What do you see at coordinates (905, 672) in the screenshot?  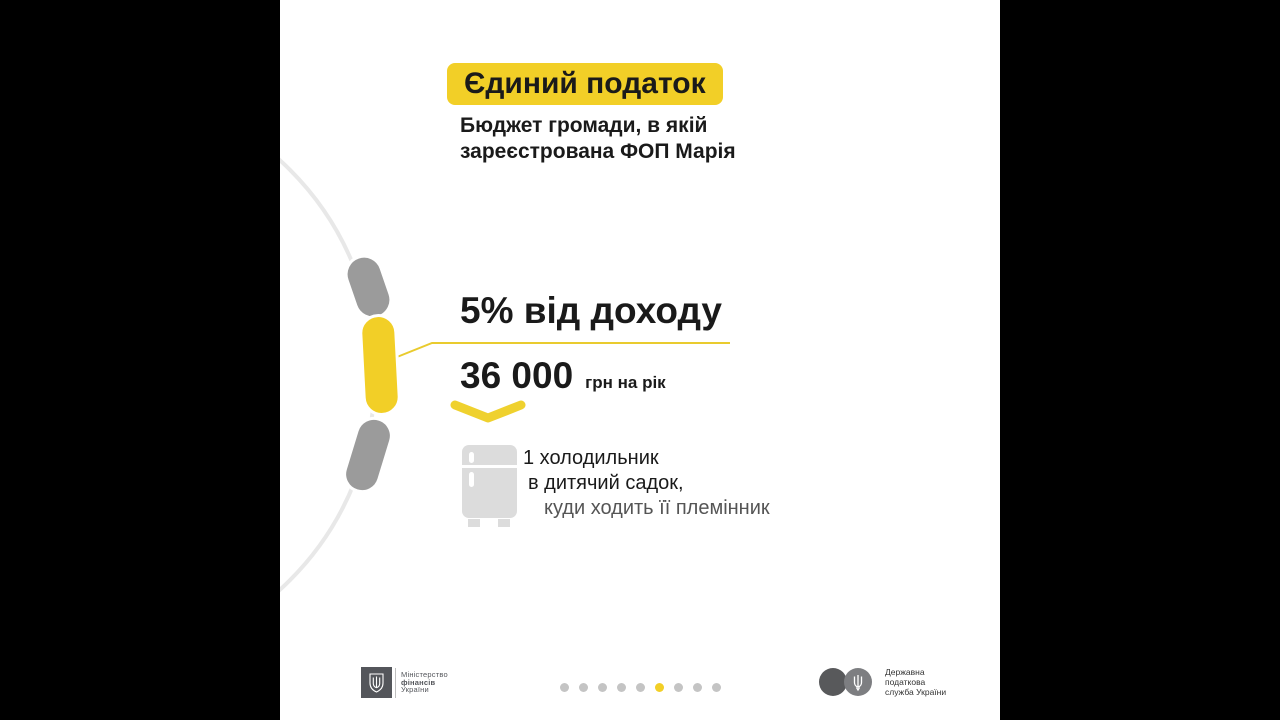 I see `tax-text-line-1: Державна` at bounding box center [905, 672].